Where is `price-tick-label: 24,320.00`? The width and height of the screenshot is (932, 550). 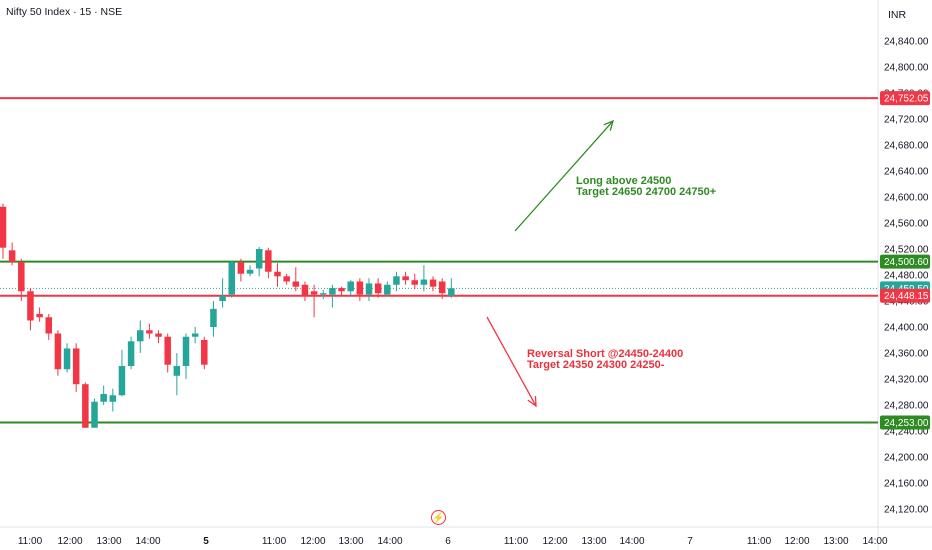
price-tick-label: 24,320.00 is located at coordinates (906, 380).